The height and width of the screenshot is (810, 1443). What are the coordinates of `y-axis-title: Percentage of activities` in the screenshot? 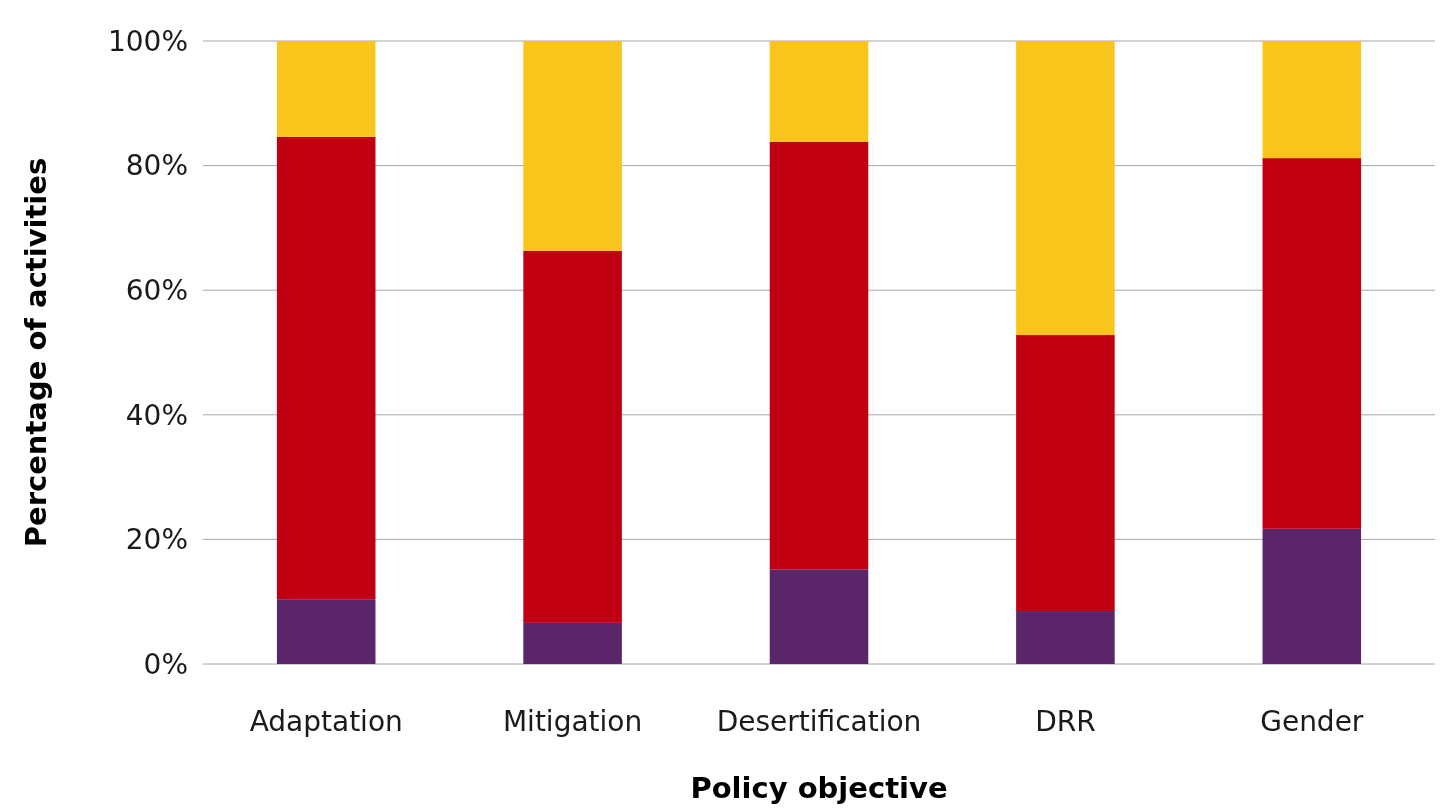 It's located at (36, 352).